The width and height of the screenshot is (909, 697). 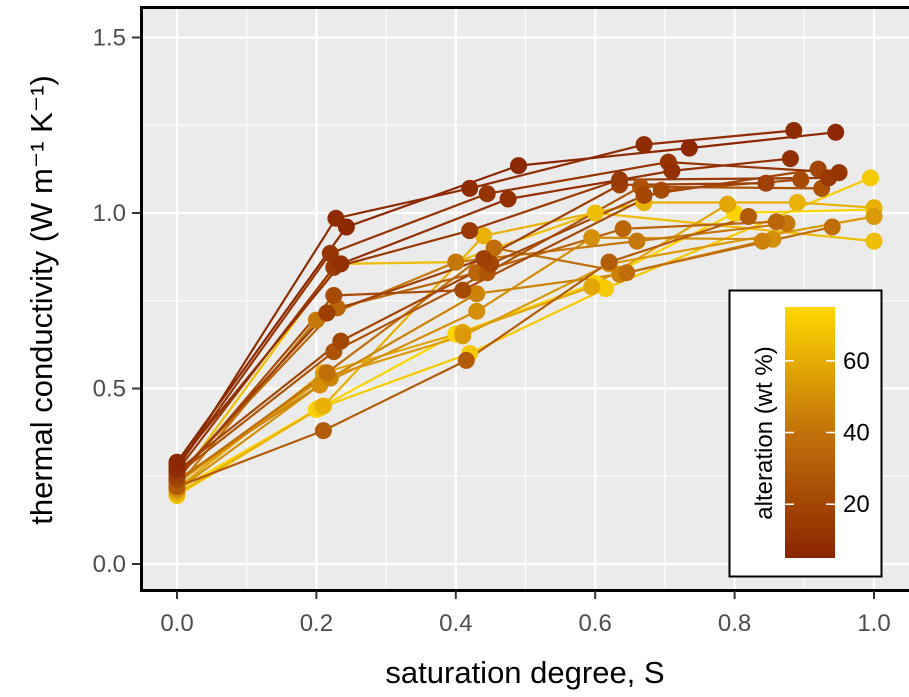 I want to click on x-tick-label: 0.4, so click(x=455, y=623).